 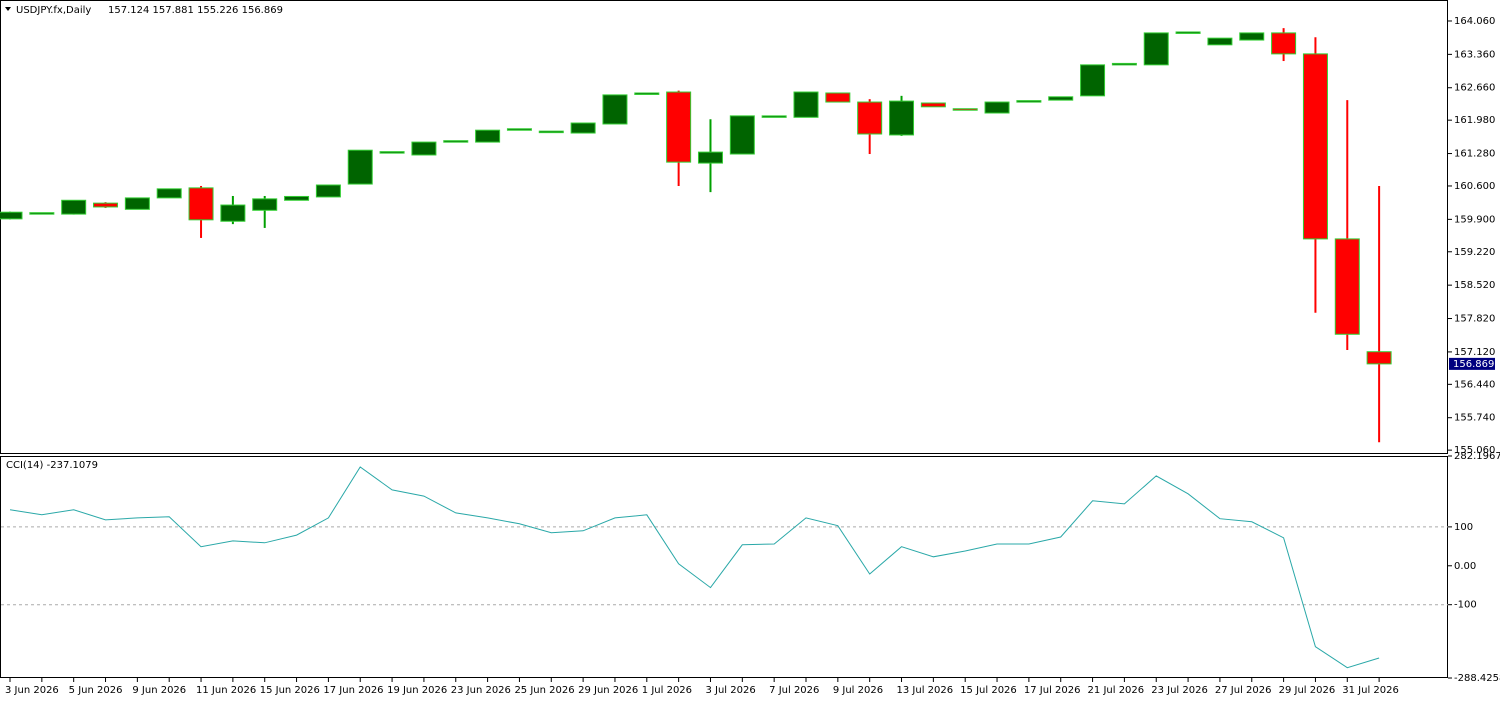 What do you see at coordinates (1465, 566) in the screenshot?
I see `y-tick-label: 0.00` at bounding box center [1465, 566].